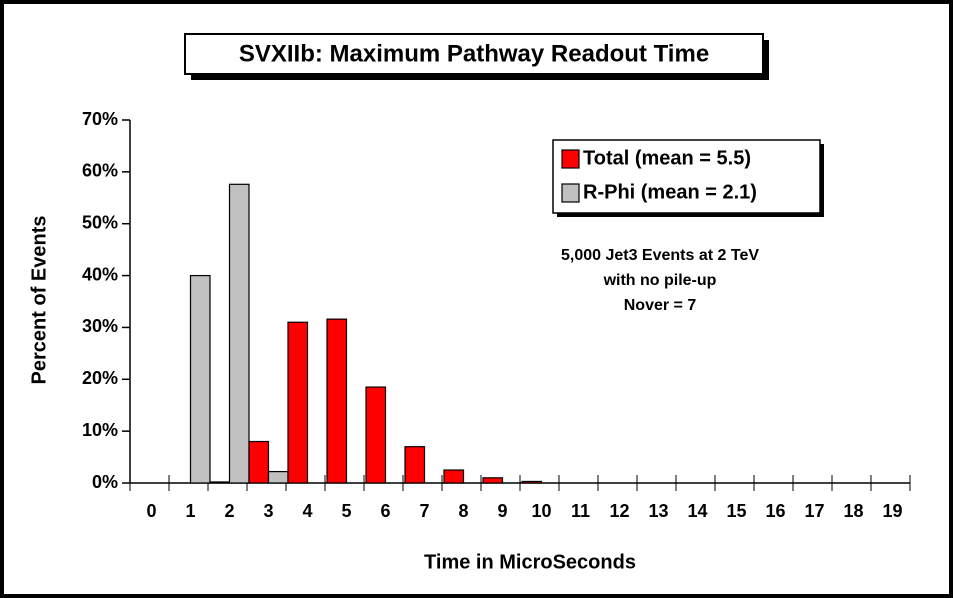 This screenshot has width=953, height=598. Describe the element at coordinates (580, 511) in the screenshot. I see `x-tick-label: 11` at that location.